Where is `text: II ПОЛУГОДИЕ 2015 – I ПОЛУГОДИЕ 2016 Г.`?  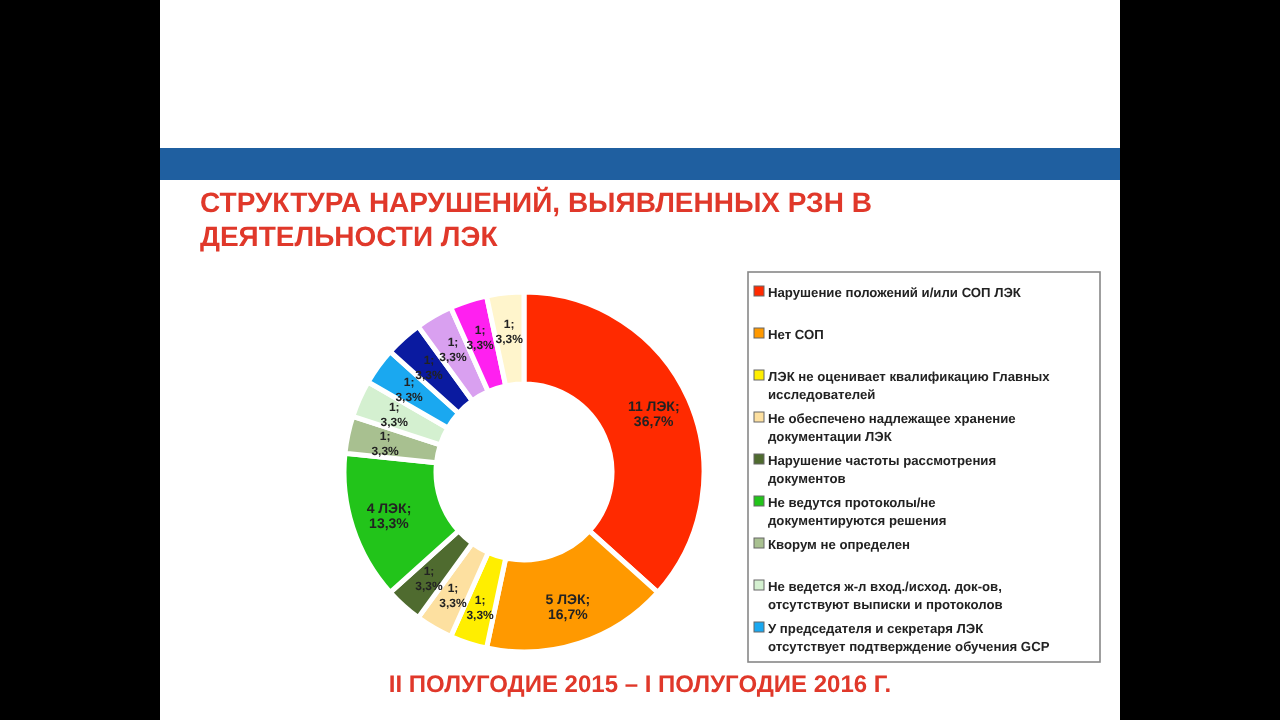 text: II ПОЛУГОДИЕ 2015 – I ПОЛУГОДИЕ 2016 Г. is located at coordinates (640, 684).